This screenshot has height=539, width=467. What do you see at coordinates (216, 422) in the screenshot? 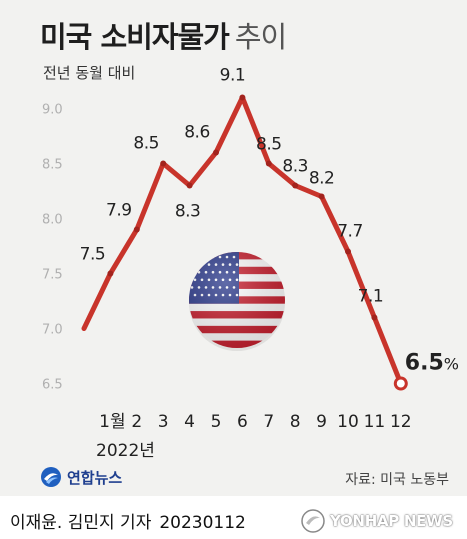
I see `x-tick-label: 5` at bounding box center [216, 422].